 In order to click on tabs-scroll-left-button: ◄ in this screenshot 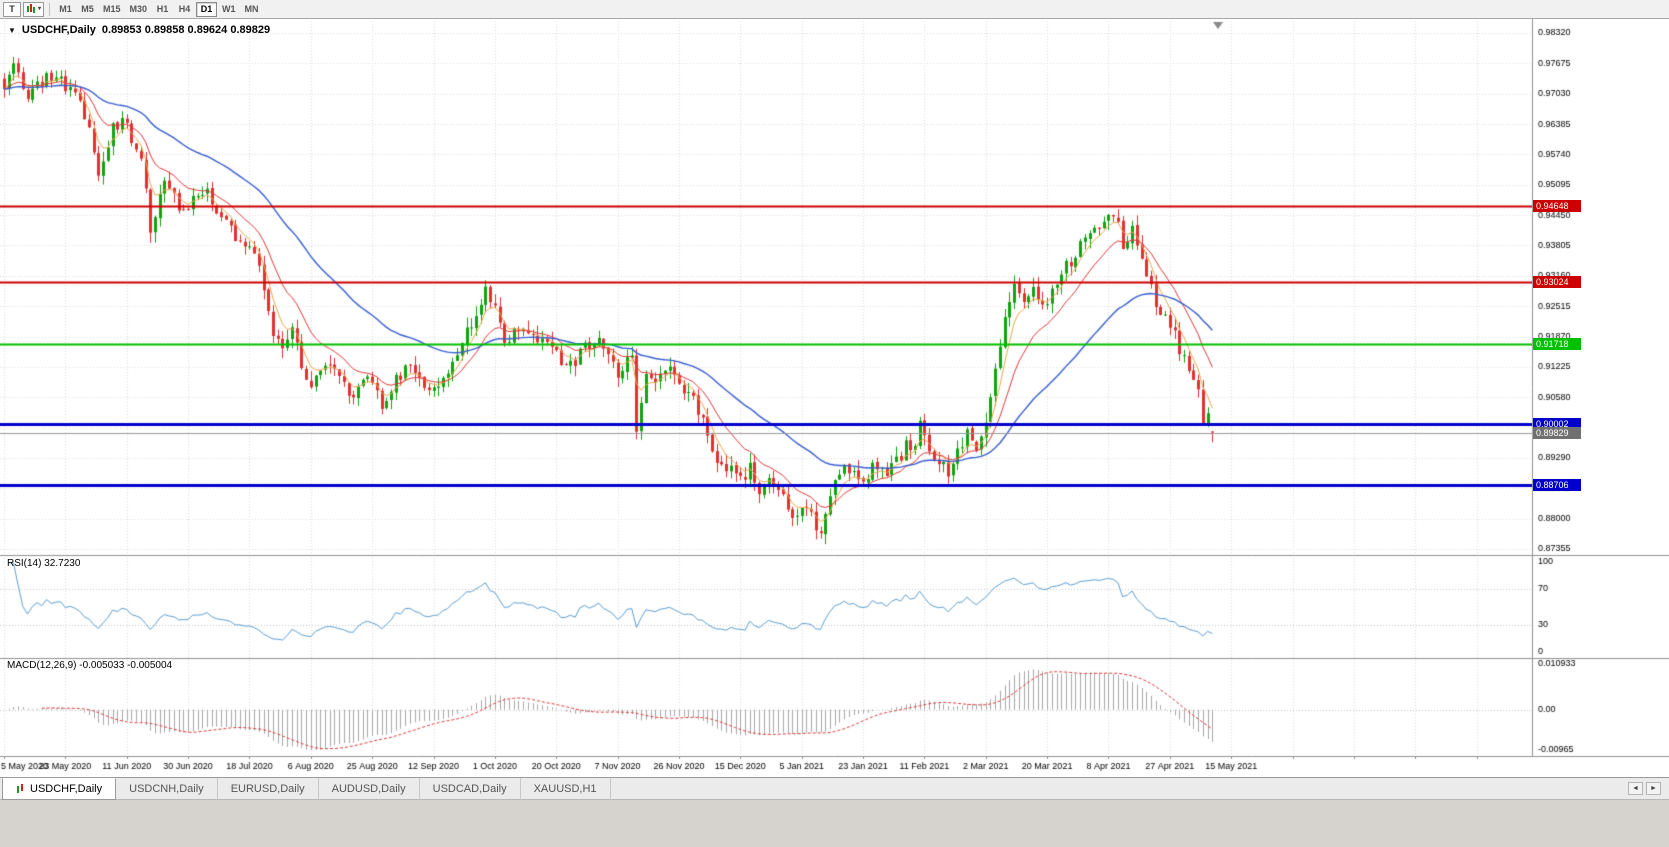, I will do `click(1635, 788)`.